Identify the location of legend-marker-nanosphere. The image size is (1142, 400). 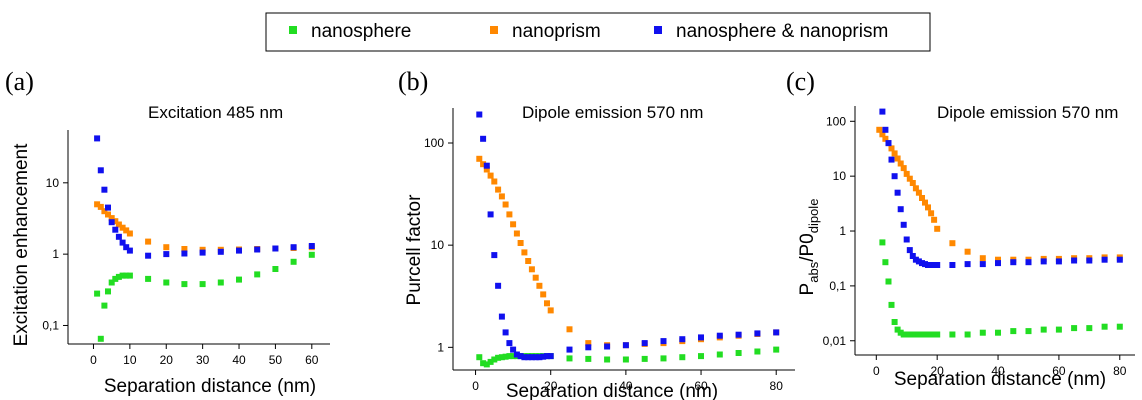
(293, 30).